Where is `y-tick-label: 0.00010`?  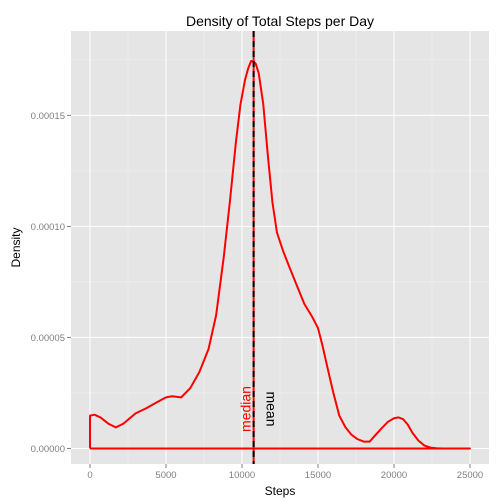
y-tick-label: 0.00010 is located at coordinates (48, 227).